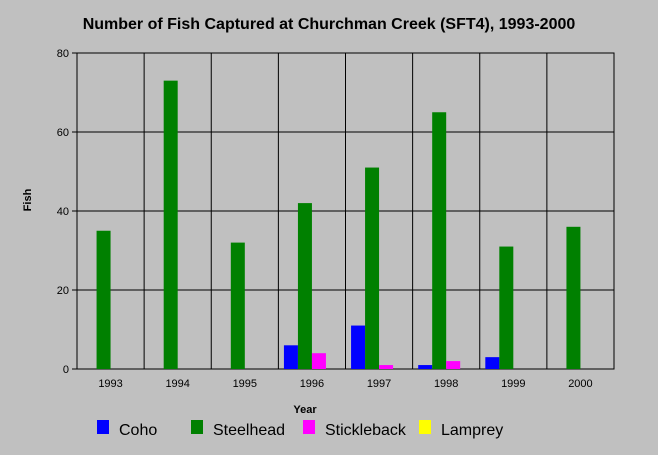 This screenshot has width=658, height=455. Describe the element at coordinates (372, 268) in the screenshot. I see `bar-steelhead-1997` at that location.